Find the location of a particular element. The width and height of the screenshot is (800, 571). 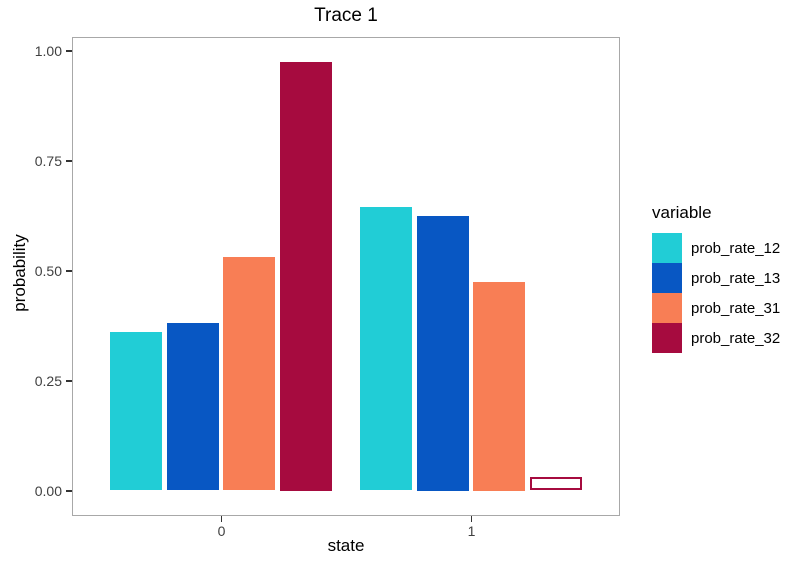

x-tick-label: 1 is located at coordinates (471, 531).